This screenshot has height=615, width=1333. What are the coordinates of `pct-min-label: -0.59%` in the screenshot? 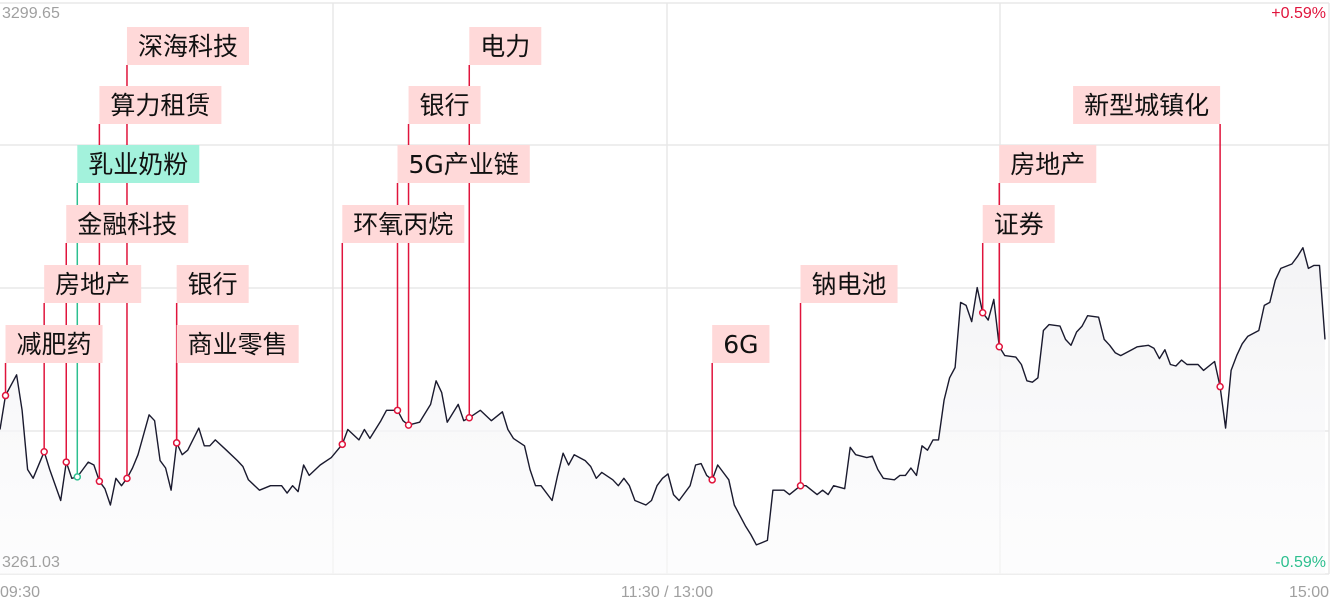 It's located at (1300, 562).